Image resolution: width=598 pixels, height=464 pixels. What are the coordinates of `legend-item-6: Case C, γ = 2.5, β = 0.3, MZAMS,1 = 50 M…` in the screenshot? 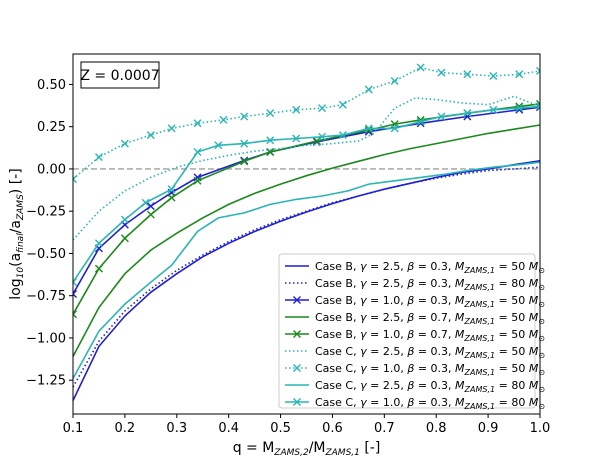 It's located at (415, 352).